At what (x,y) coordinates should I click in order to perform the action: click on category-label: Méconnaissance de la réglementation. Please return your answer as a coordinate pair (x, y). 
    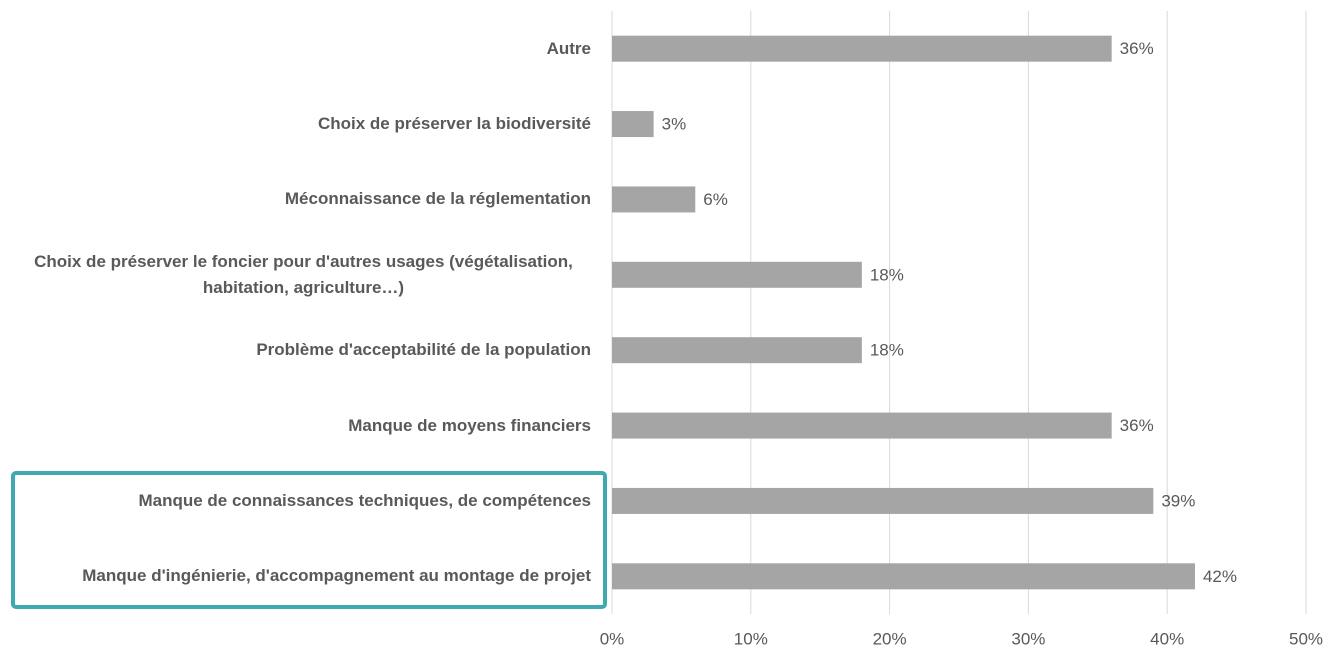
    Looking at the image, I should click on (437, 199).